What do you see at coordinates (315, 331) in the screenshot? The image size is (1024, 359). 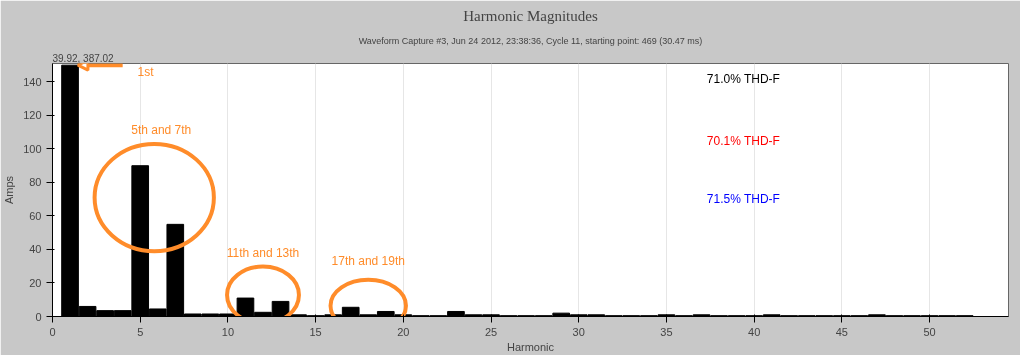 I see `x-tick-label: 15` at bounding box center [315, 331].